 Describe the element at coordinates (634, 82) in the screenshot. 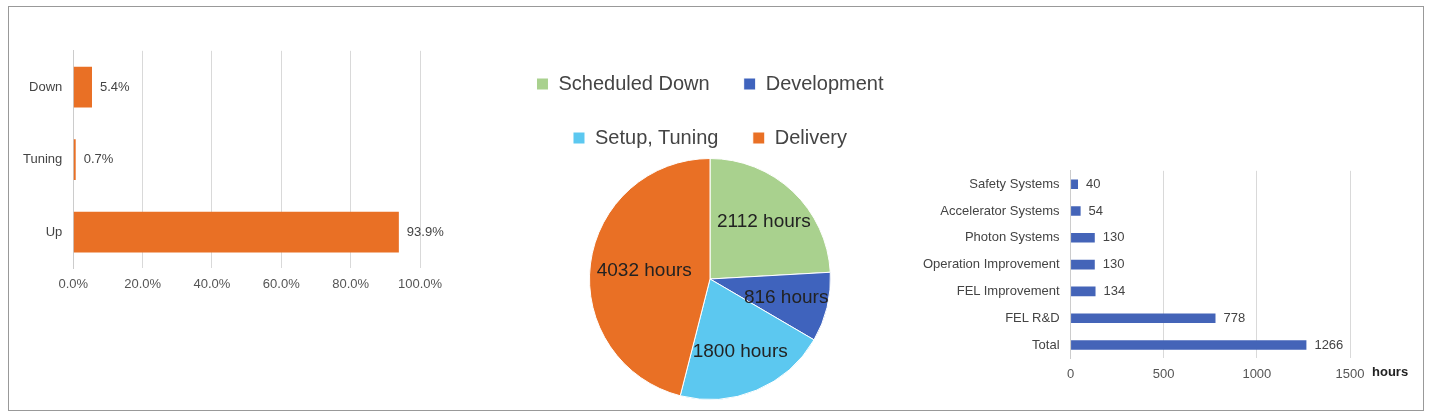

I see `legend-label: Scheduled Down` at that location.